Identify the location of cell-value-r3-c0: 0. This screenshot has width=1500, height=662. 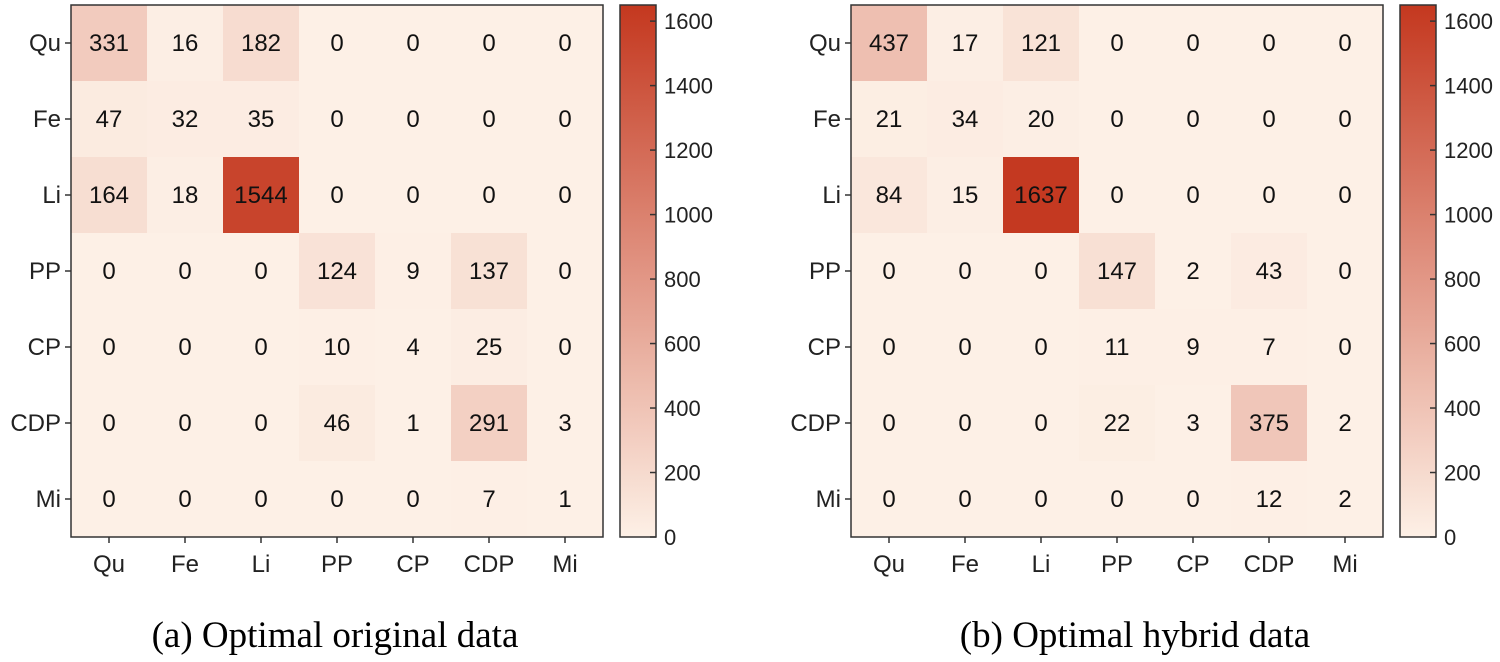
(888, 271).